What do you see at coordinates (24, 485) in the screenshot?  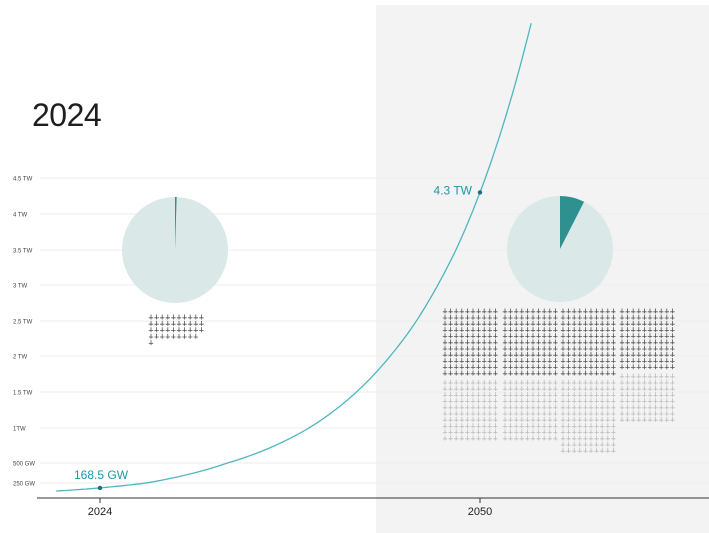 I see `y-tick-label: 250 GW` at bounding box center [24, 485].